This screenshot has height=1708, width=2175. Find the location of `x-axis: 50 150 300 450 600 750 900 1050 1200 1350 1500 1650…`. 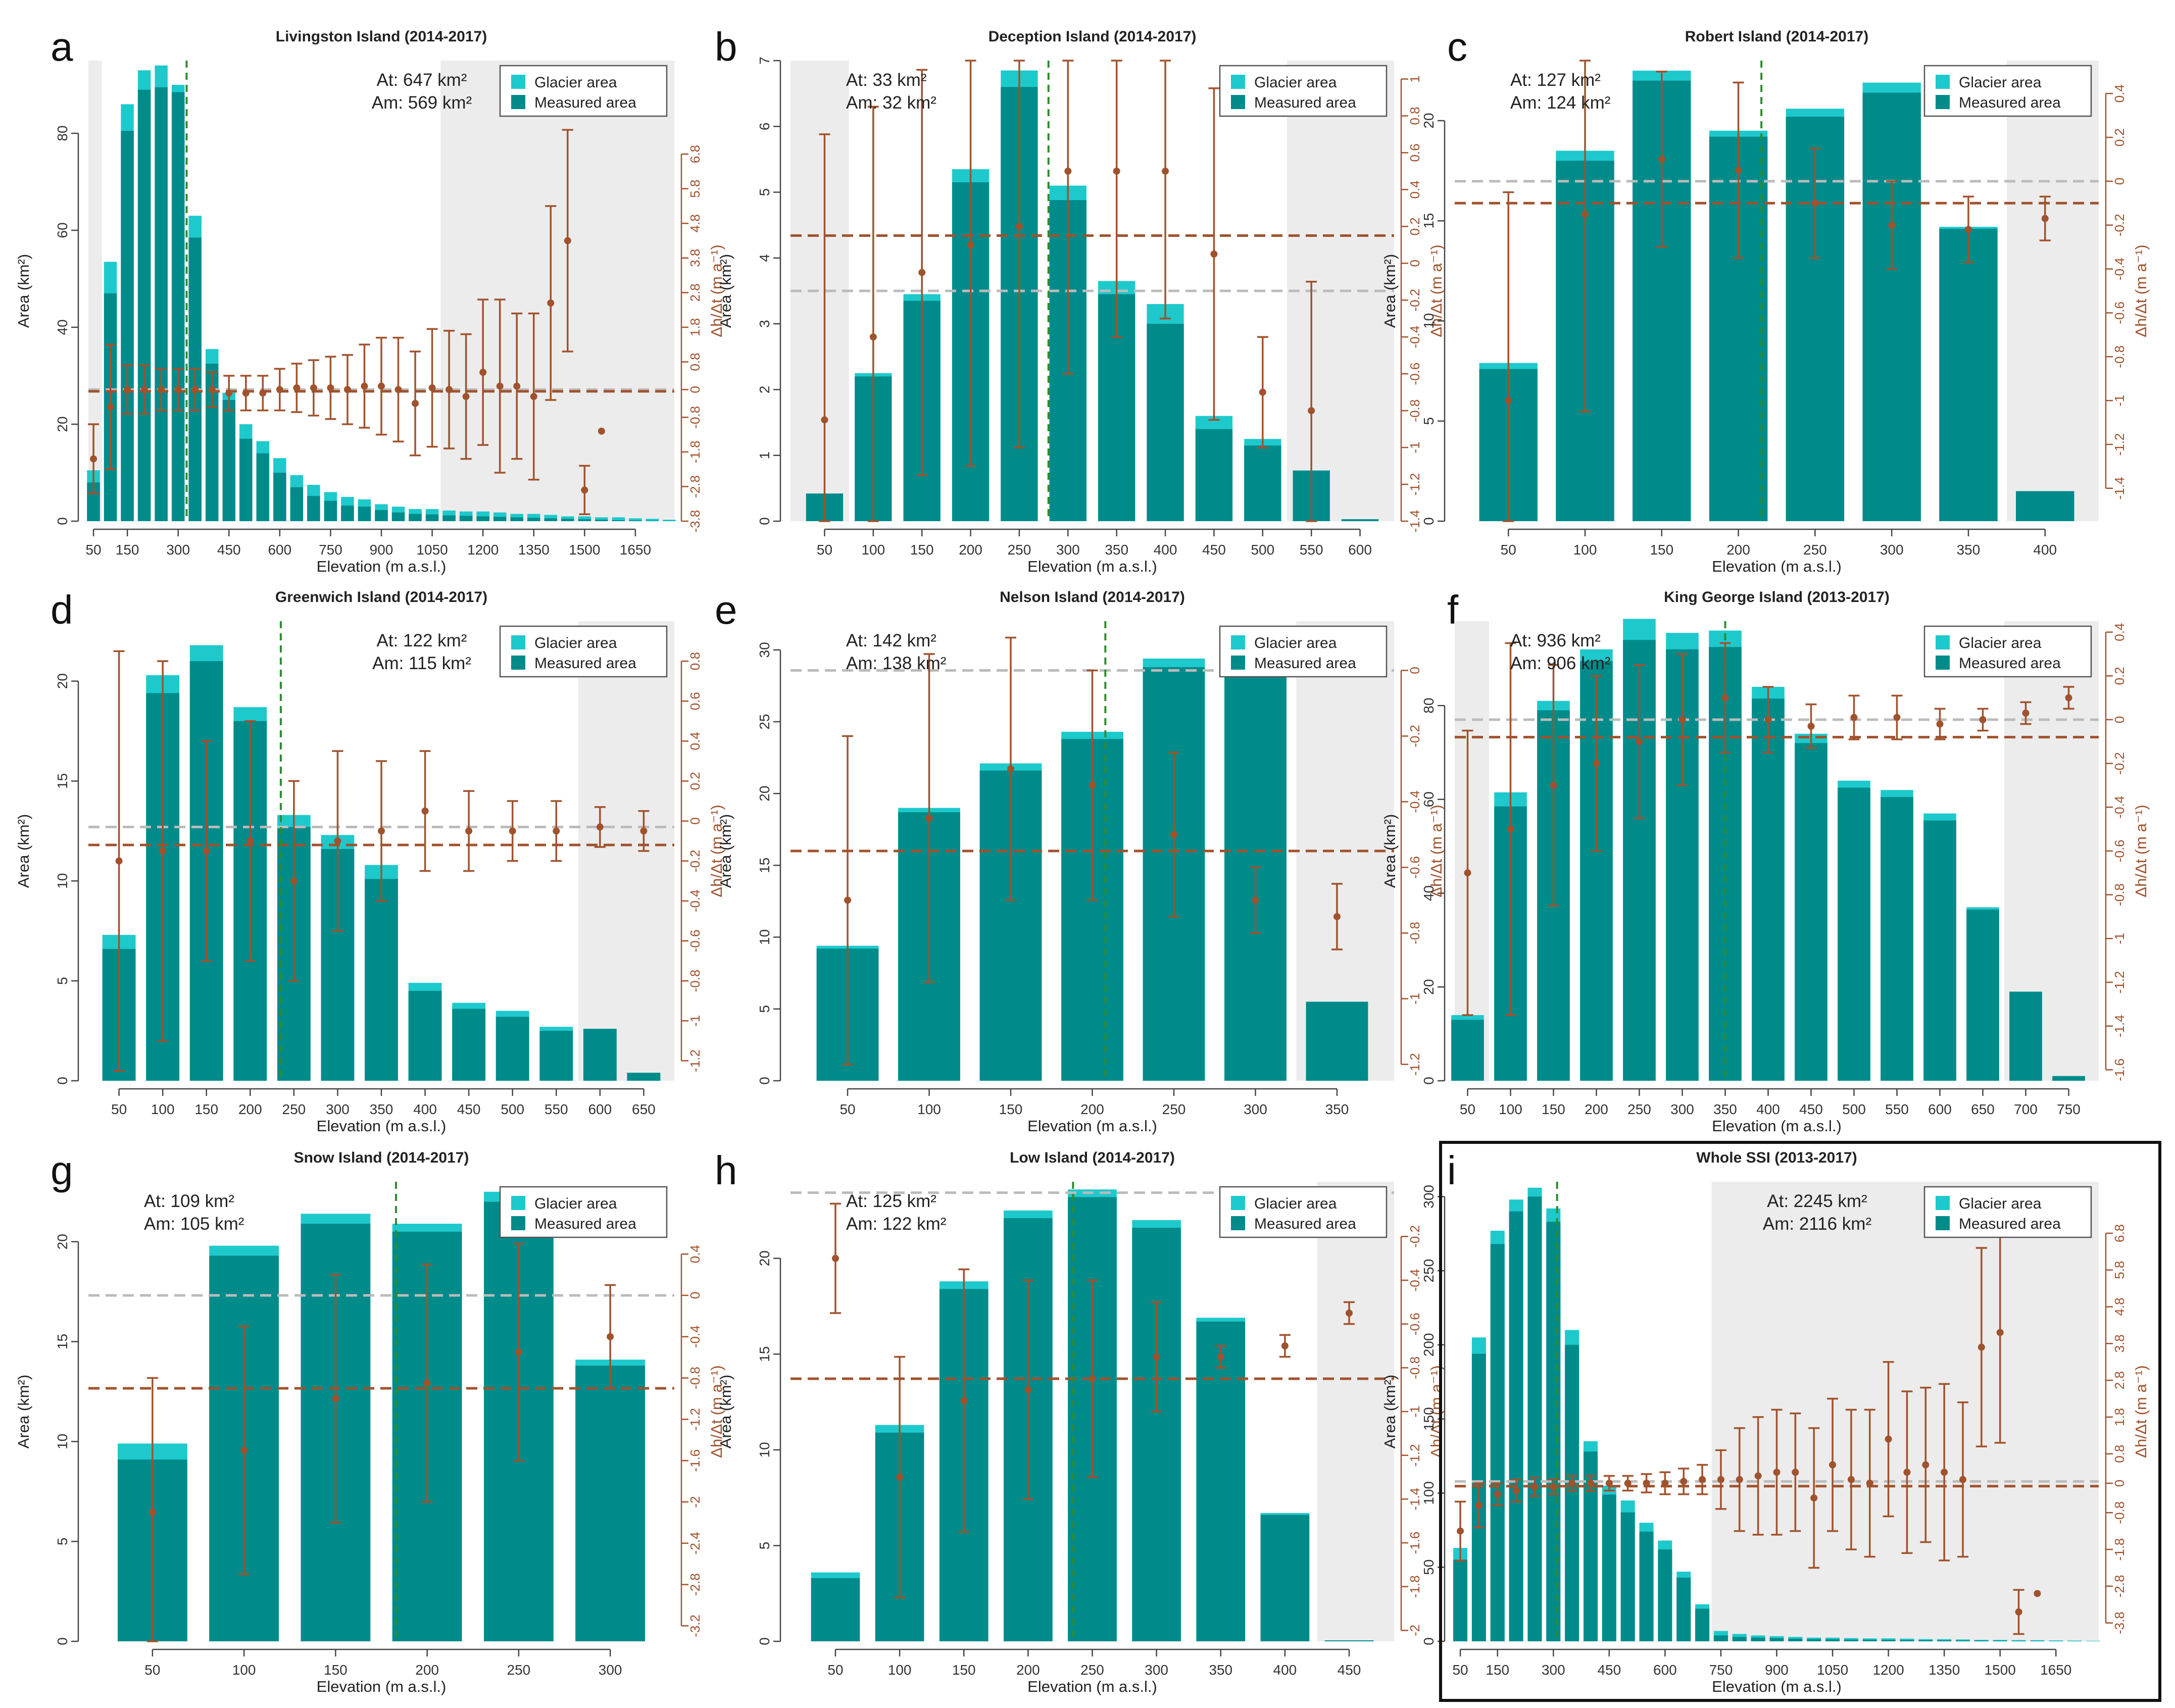

x-axis: 50 150 300 450 600 750 900 1050 1200 1350 1500 1650… is located at coordinates (368, 551).